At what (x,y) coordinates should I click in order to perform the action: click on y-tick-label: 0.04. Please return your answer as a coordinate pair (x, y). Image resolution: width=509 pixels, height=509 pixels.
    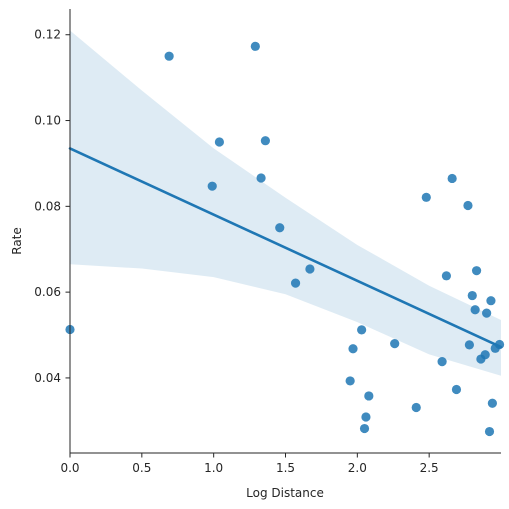
    Looking at the image, I should click on (47, 378).